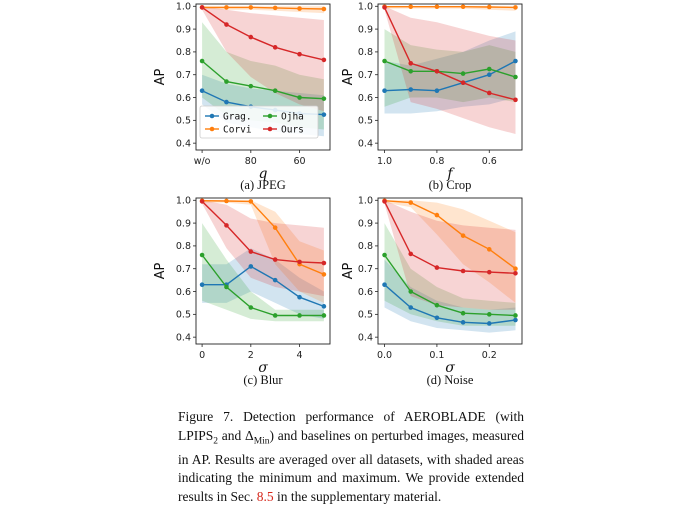 This screenshot has height=507, width=674. Describe the element at coordinates (365, 75) in the screenshot. I see `ytick-label-crop-3: 0.7` at that location.